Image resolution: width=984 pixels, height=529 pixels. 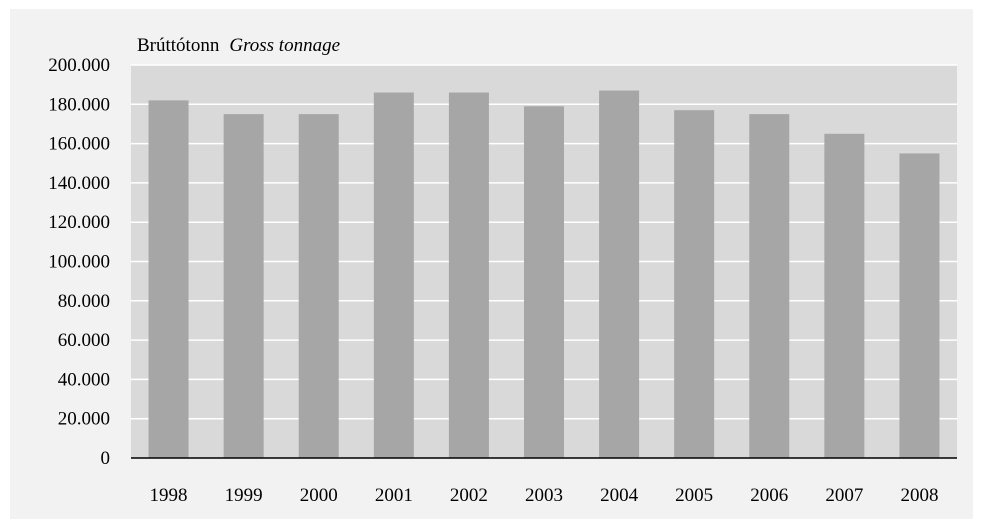 What do you see at coordinates (243, 286) in the screenshot?
I see `bar-1999` at bounding box center [243, 286].